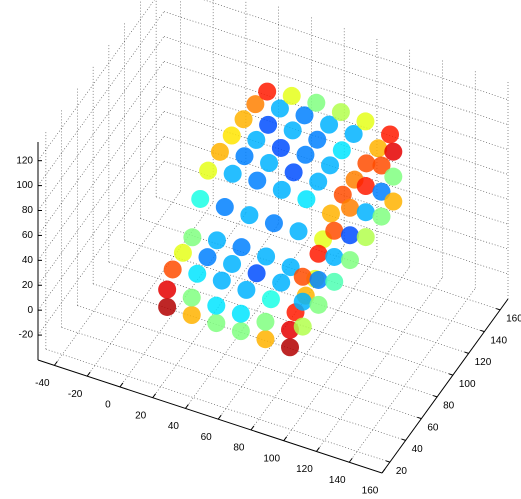 This screenshot has height=499, width=521. I want to click on x-tick-label: 40, so click(174, 426).